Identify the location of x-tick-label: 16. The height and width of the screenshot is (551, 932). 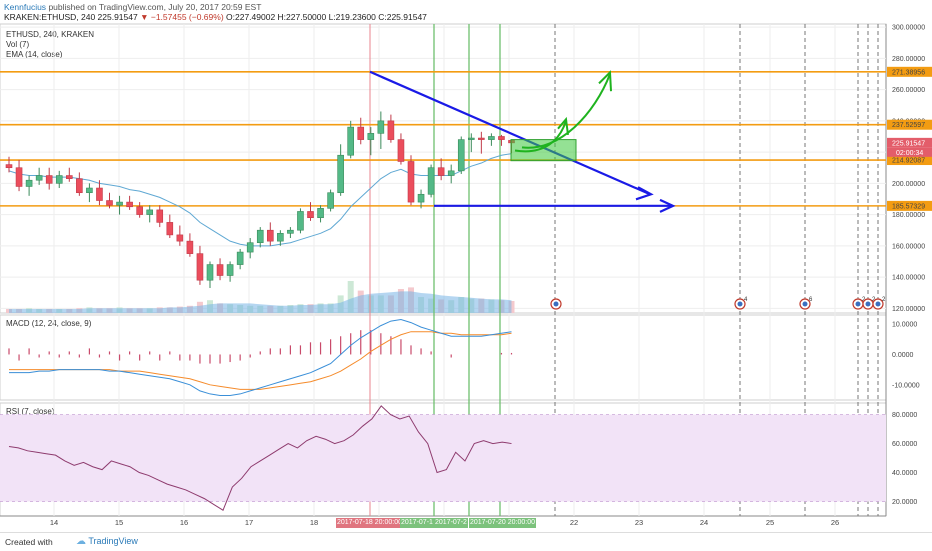
(184, 522).